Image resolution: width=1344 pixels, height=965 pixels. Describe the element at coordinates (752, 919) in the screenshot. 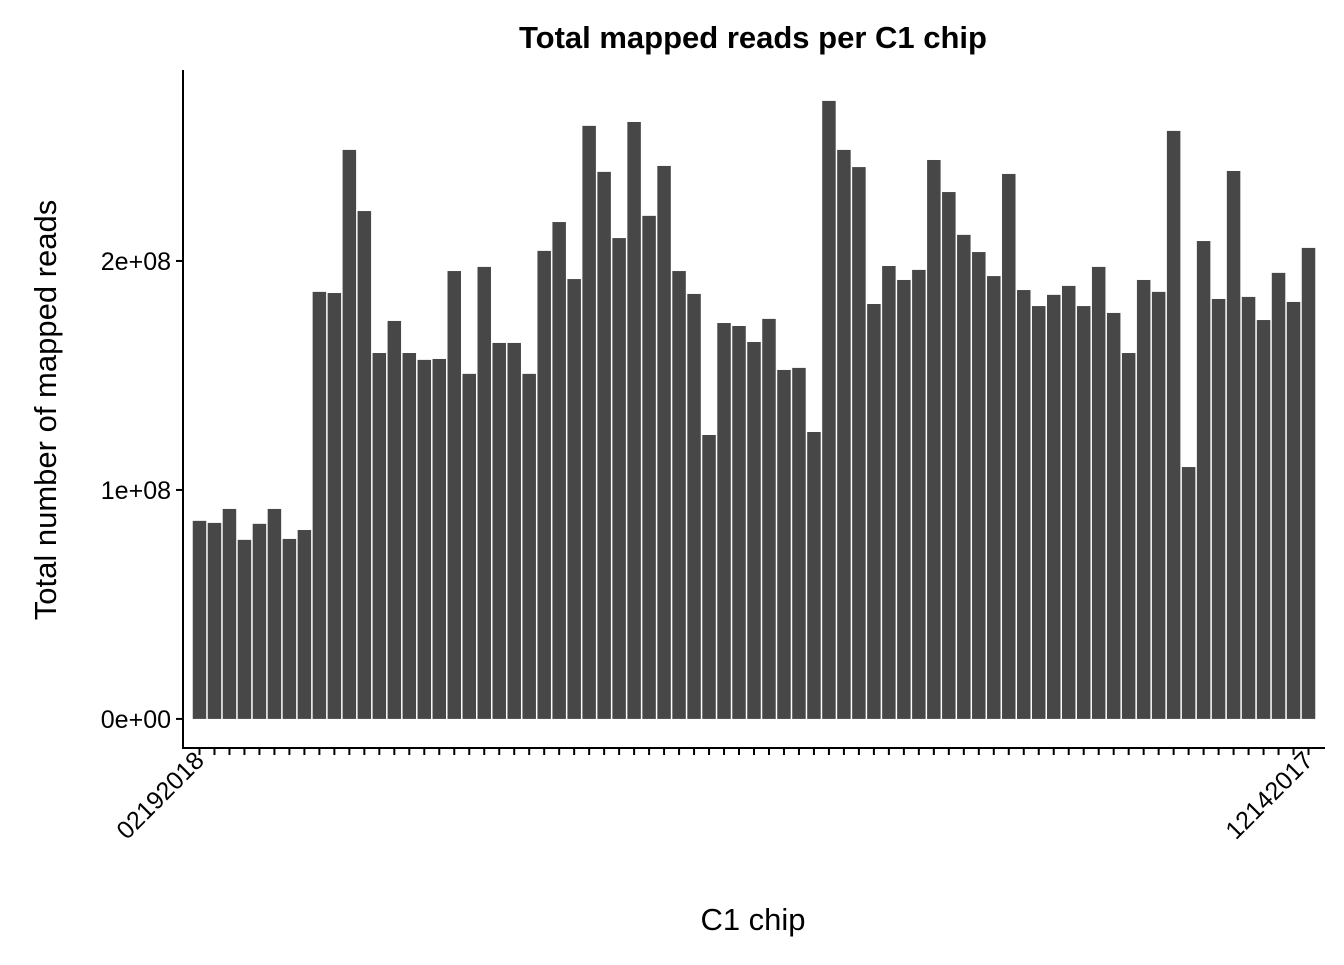

I see `x-axis-label: C1 chip` at that location.